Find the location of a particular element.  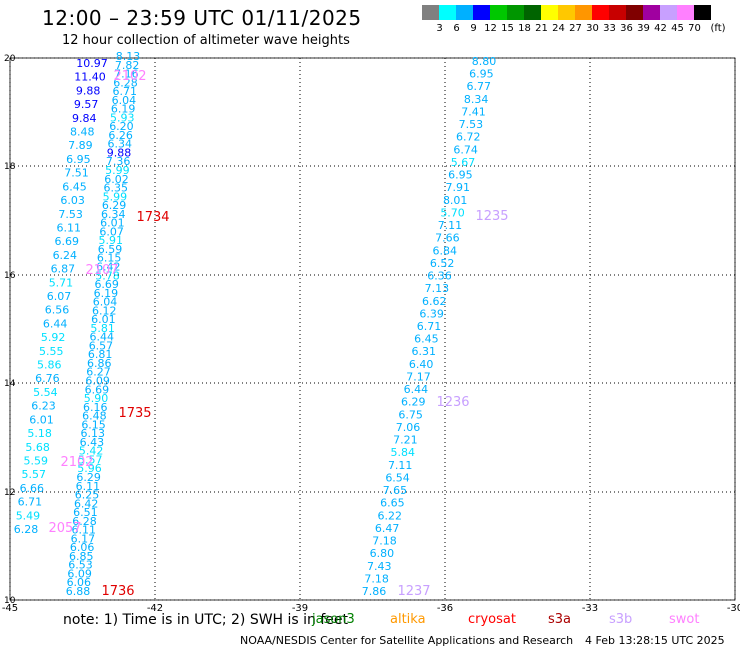

track-value-a: 6.56 is located at coordinates (57, 310).